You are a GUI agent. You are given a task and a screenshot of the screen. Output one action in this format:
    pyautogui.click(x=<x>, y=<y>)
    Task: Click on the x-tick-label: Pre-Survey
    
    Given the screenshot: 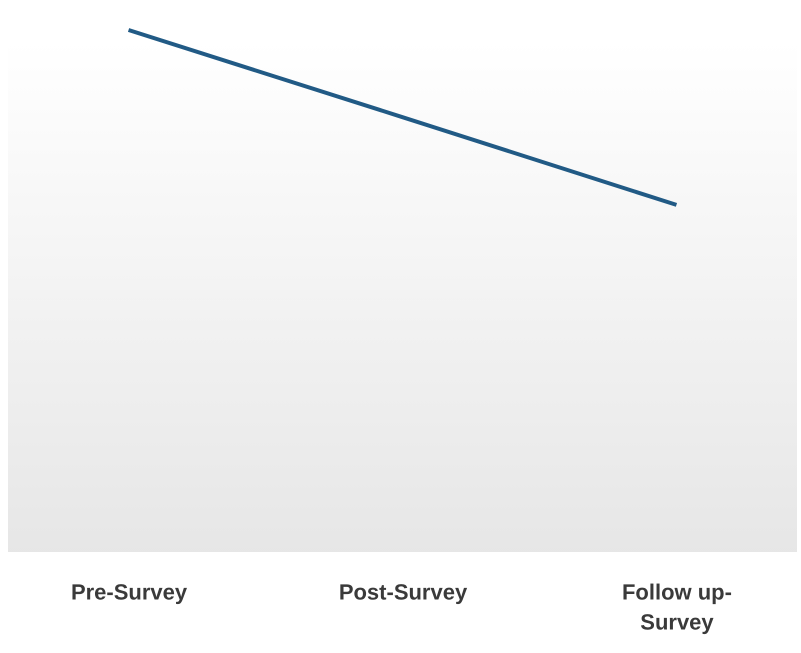 What is the action you would take?
    pyautogui.click(x=129, y=592)
    